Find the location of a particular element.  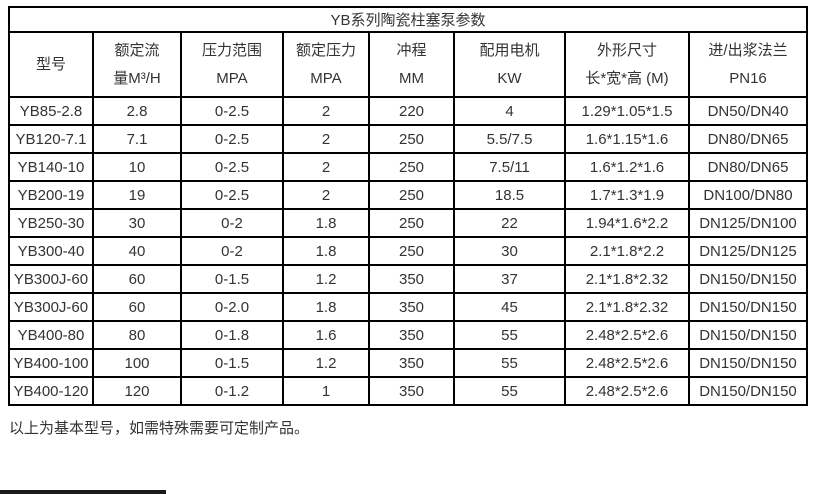

table-cell: 22 is located at coordinates (509, 223).